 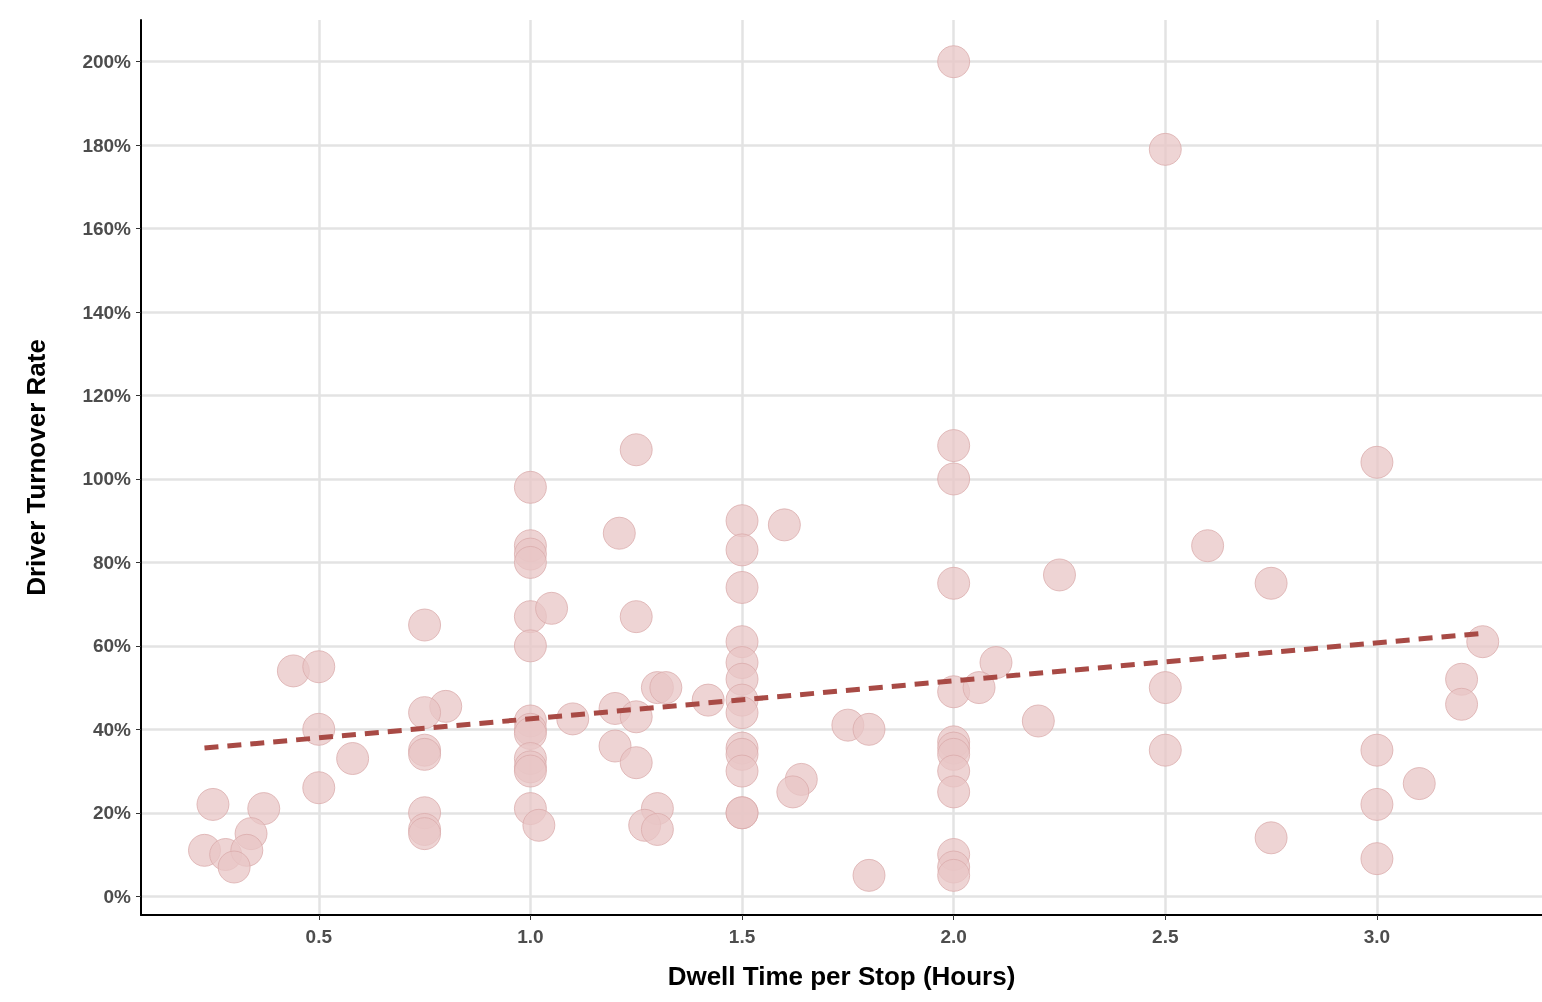 What do you see at coordinates (112, 646) in the screenshot?
I see `y-tick-label: 60%` at bounding box center [112, 646].